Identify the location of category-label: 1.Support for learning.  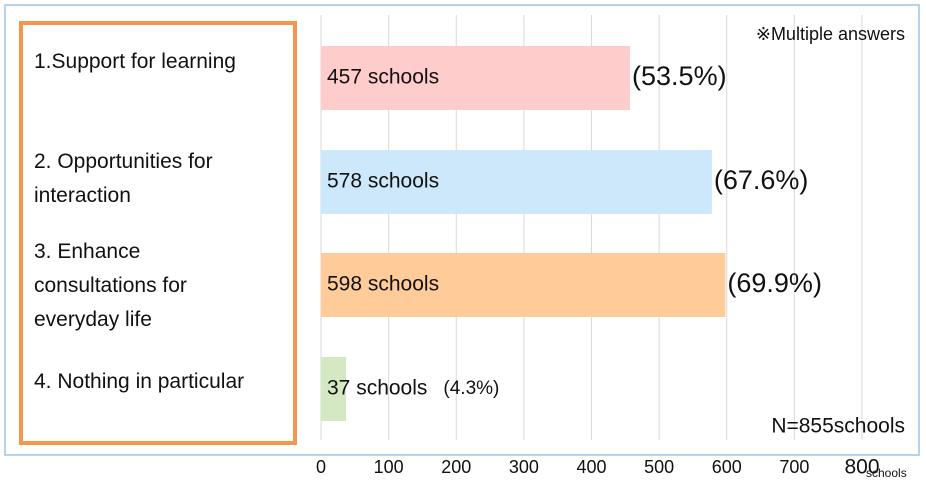
(135, 61).